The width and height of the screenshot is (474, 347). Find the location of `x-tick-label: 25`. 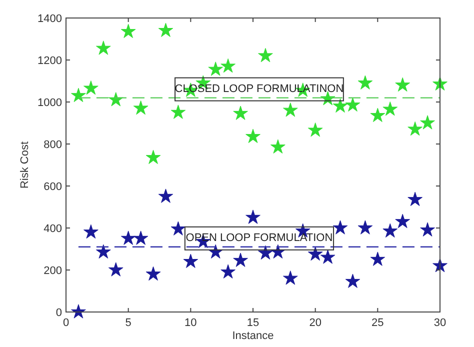

x-tick-label: 25 is located at coordinates (378, 323).